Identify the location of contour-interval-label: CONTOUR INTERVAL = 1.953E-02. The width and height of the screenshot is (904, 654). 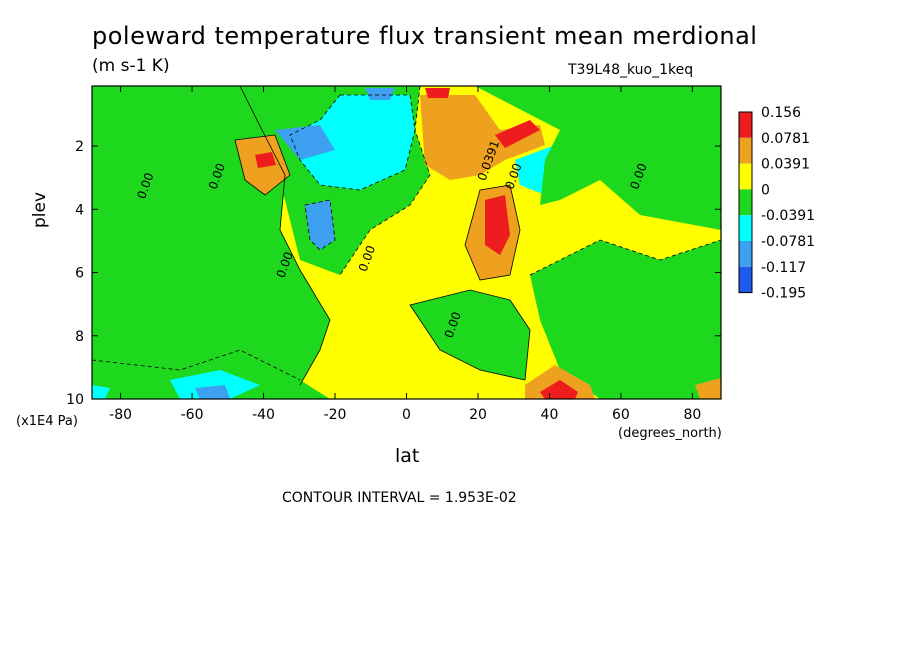
(399, 498).